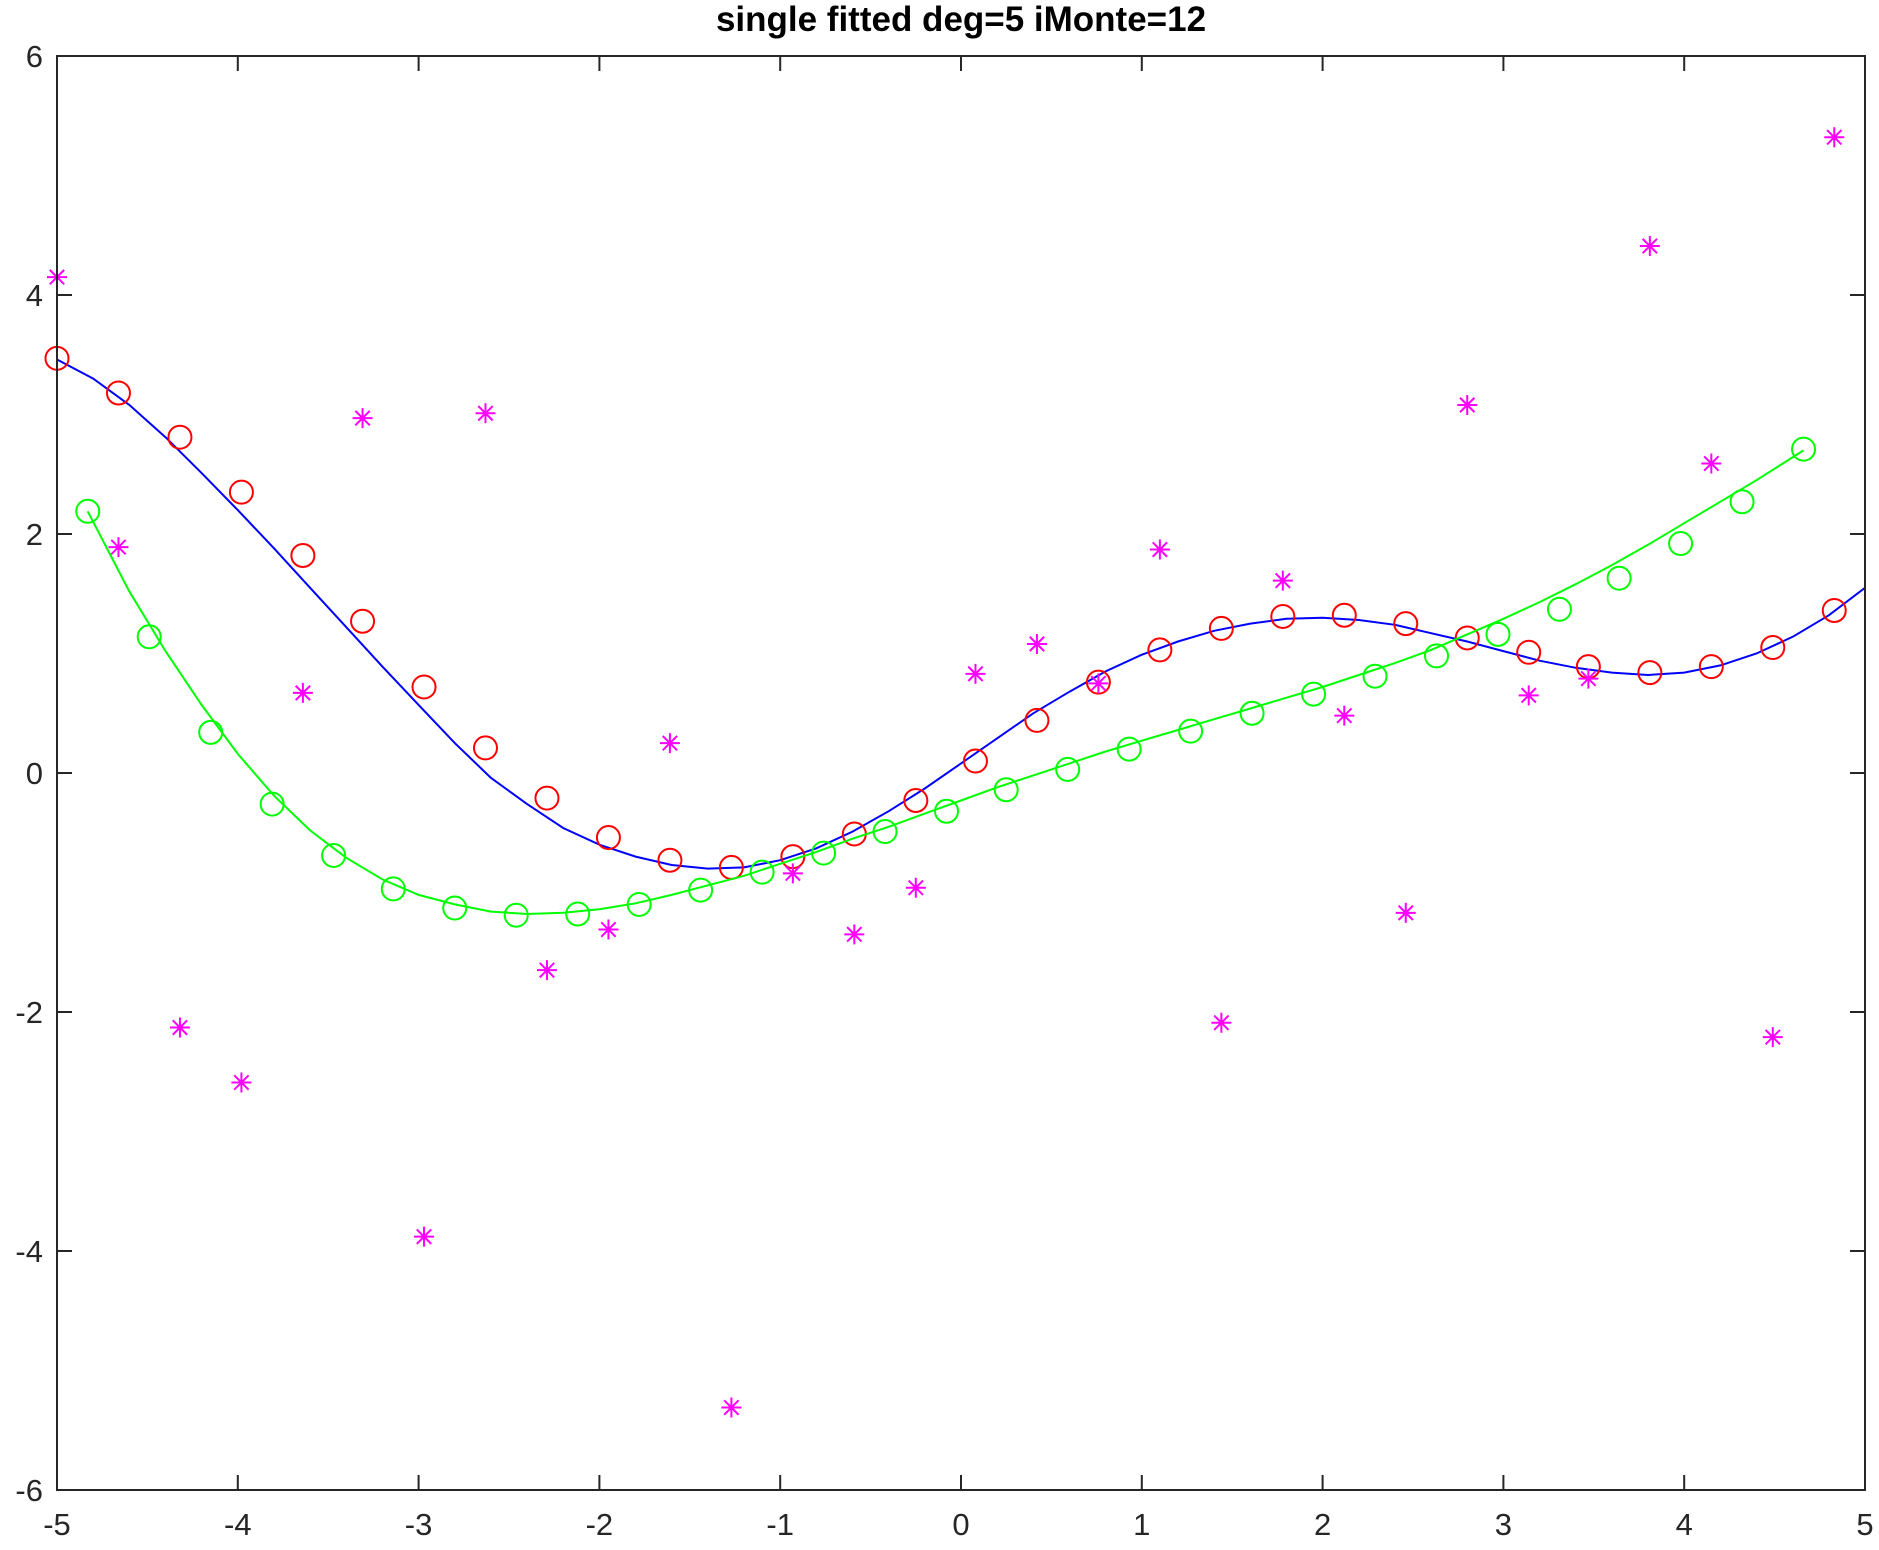  Describe the element at coordinates (780, 1524) in the screenshot. I see `x-tick-label: -1` at that location.